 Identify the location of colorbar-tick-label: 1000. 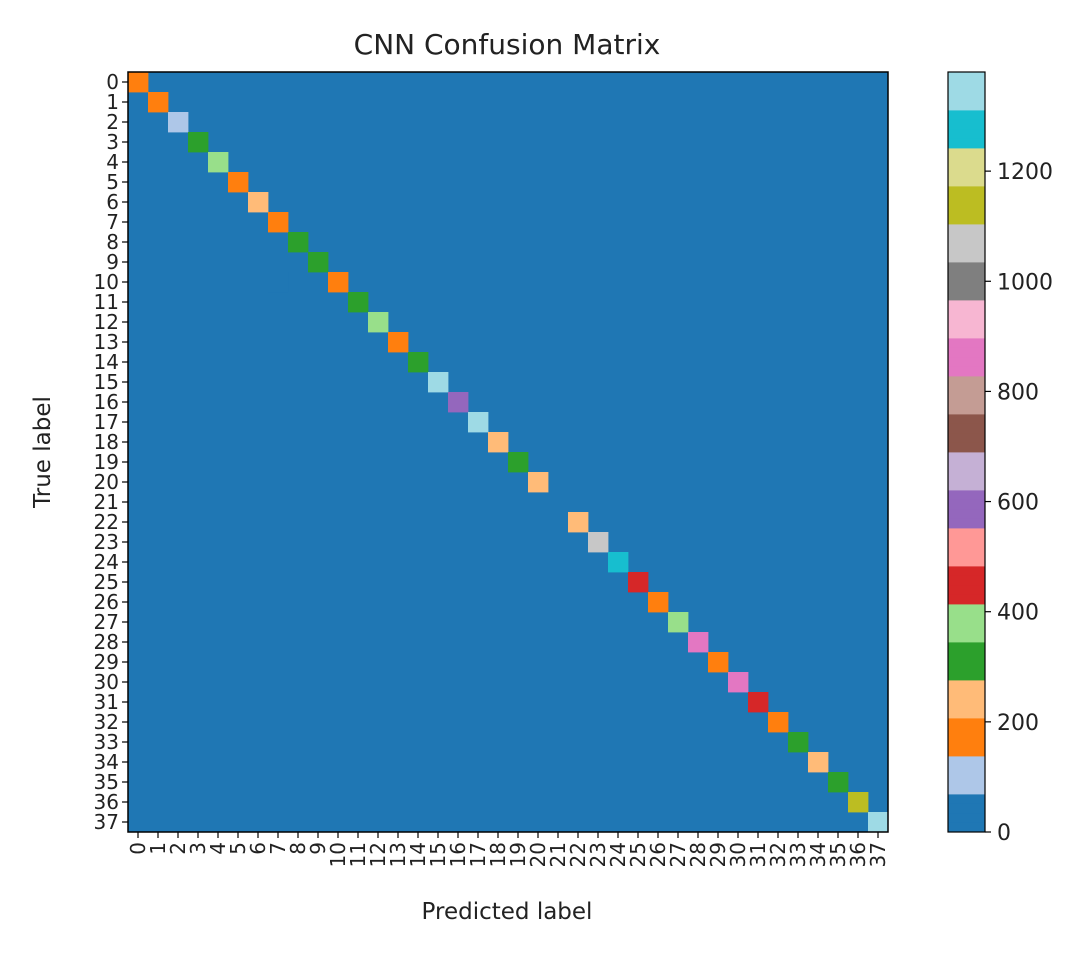
(1025, 282).